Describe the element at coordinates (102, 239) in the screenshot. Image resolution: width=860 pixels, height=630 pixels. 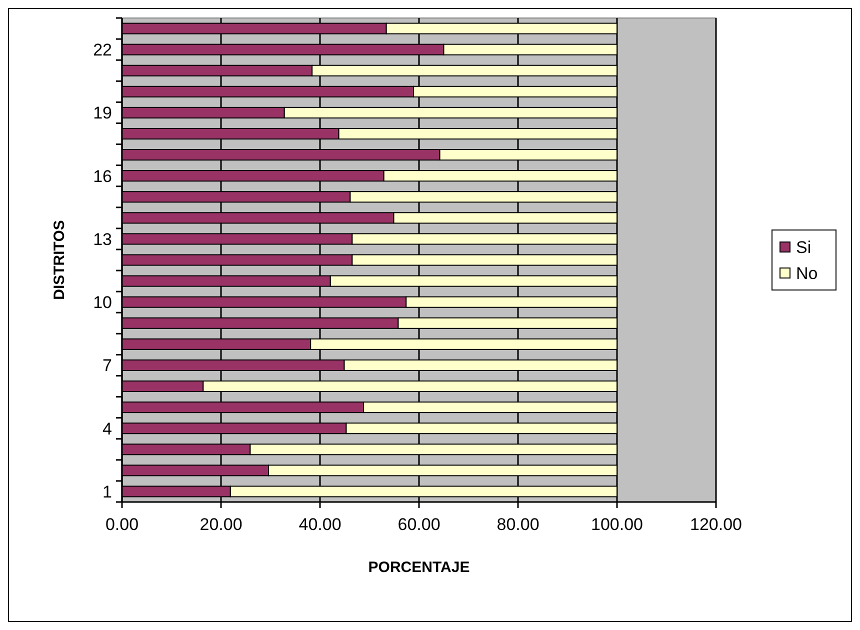
I see `y-tick-label: 13` at that location.